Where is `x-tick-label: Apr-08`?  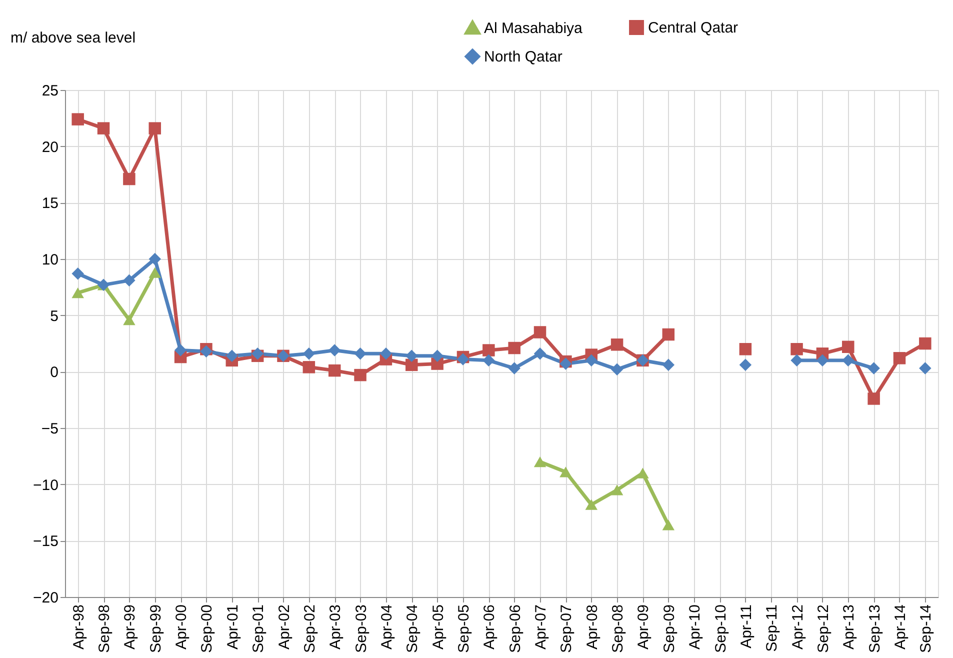 x-tick-label: Apr-08 is located at coordinates (592, 627).